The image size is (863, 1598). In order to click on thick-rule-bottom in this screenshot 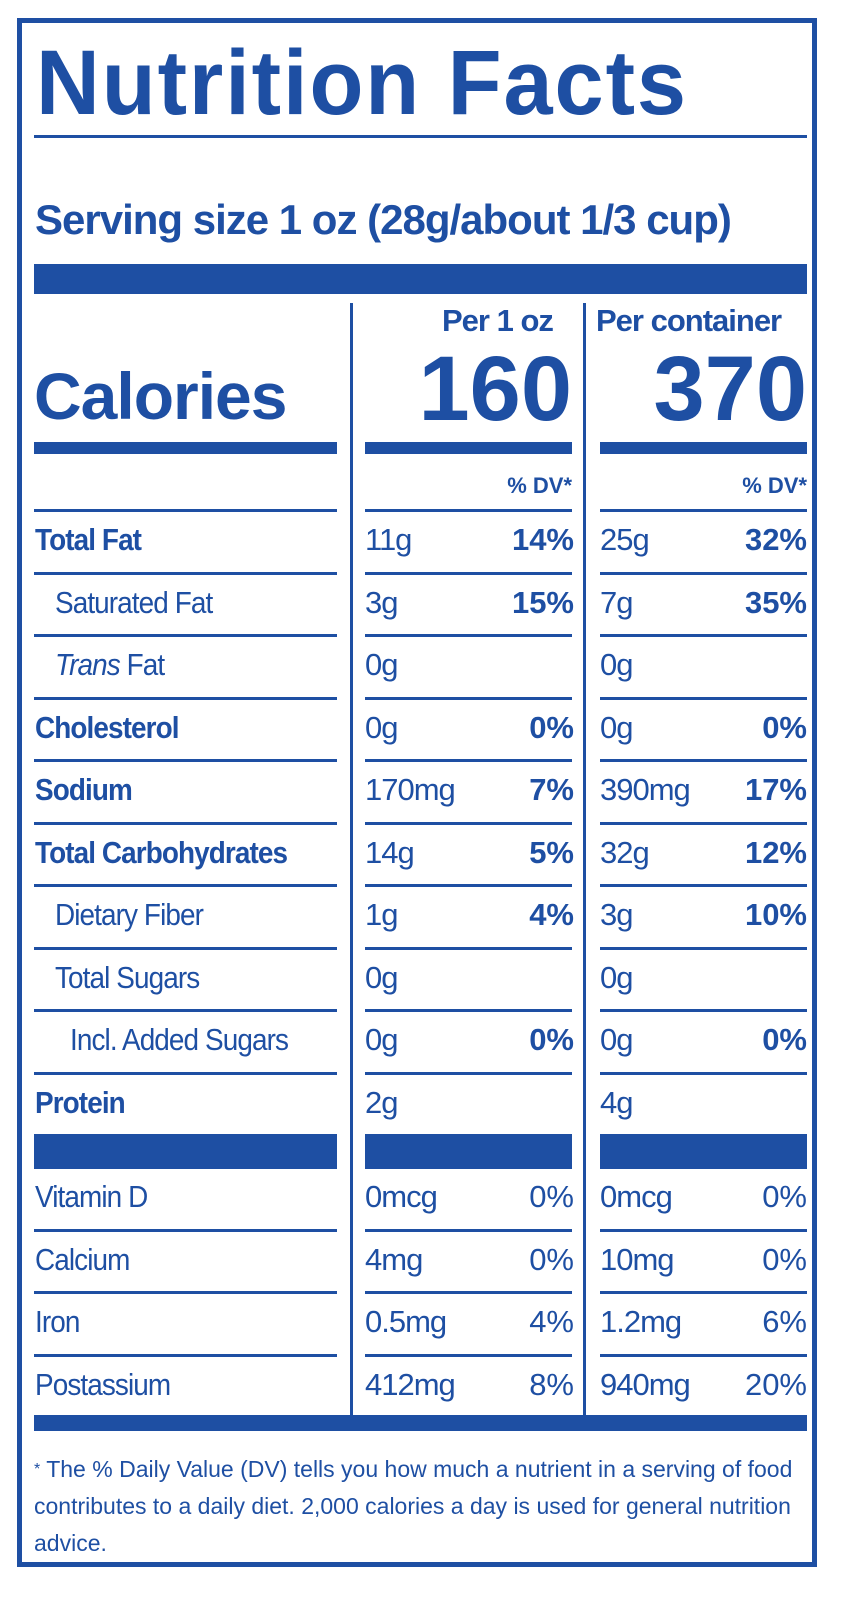, I will do `click(420, 1423)`.